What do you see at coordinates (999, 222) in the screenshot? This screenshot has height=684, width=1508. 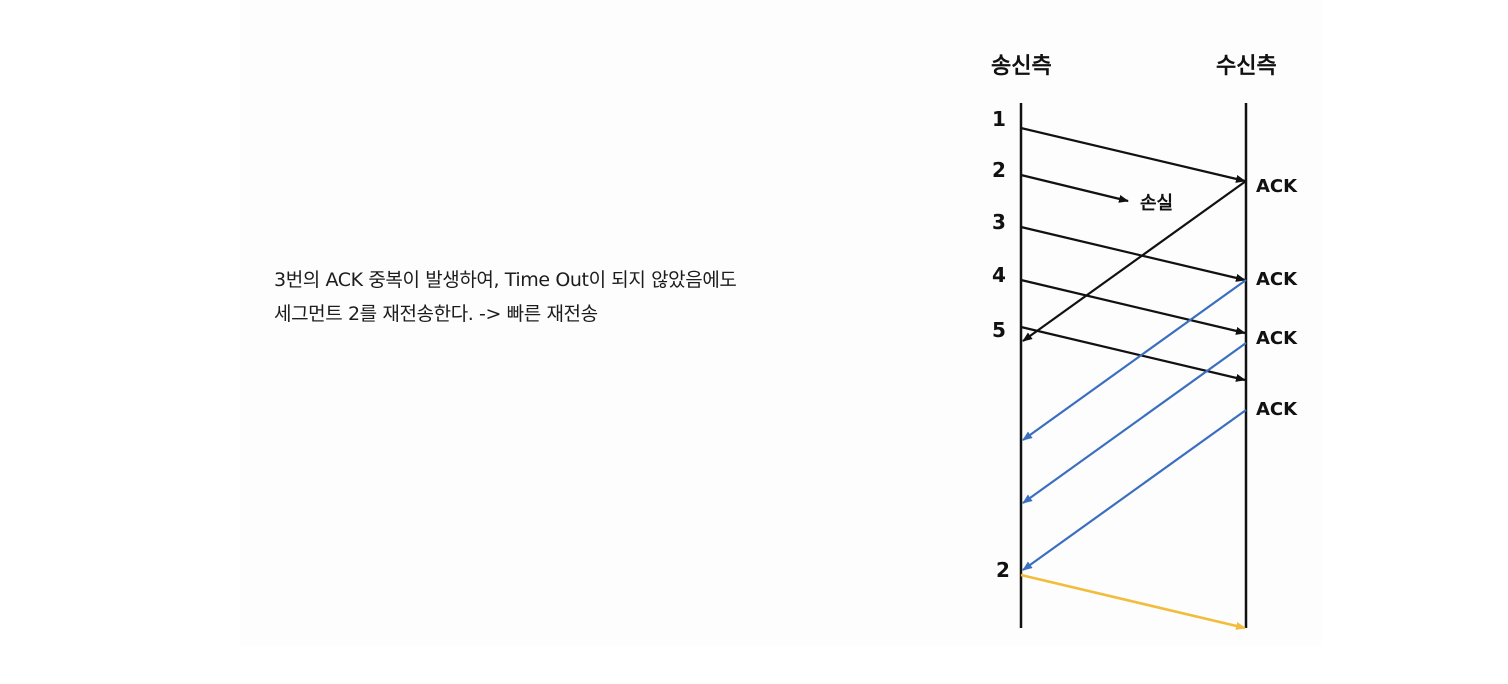 I see `segment-label-3: 3` at bounding box center [999, 222].